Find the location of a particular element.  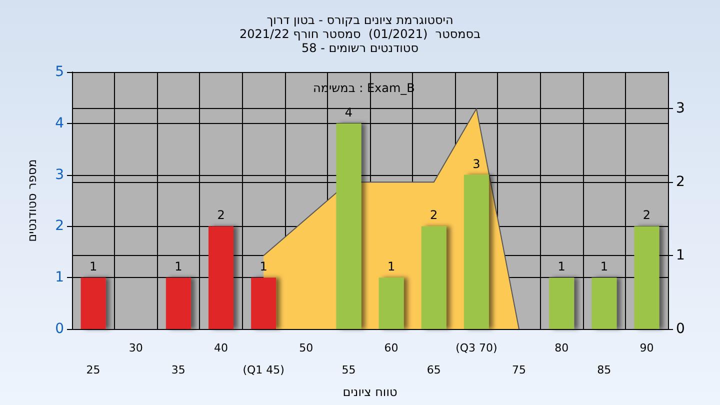

y2-tick-label: 0 is located at coordinates (680, 329).